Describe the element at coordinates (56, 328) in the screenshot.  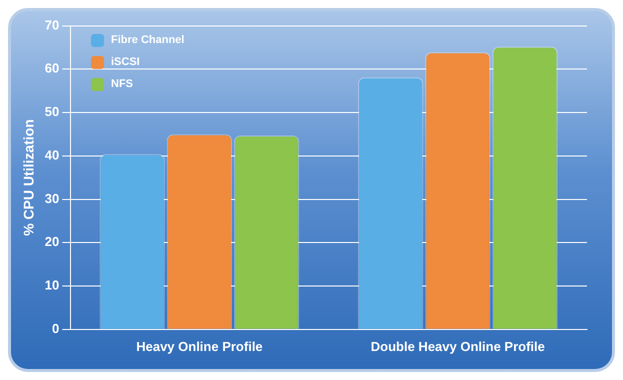
I see `y-tick-label: 0` at that location.